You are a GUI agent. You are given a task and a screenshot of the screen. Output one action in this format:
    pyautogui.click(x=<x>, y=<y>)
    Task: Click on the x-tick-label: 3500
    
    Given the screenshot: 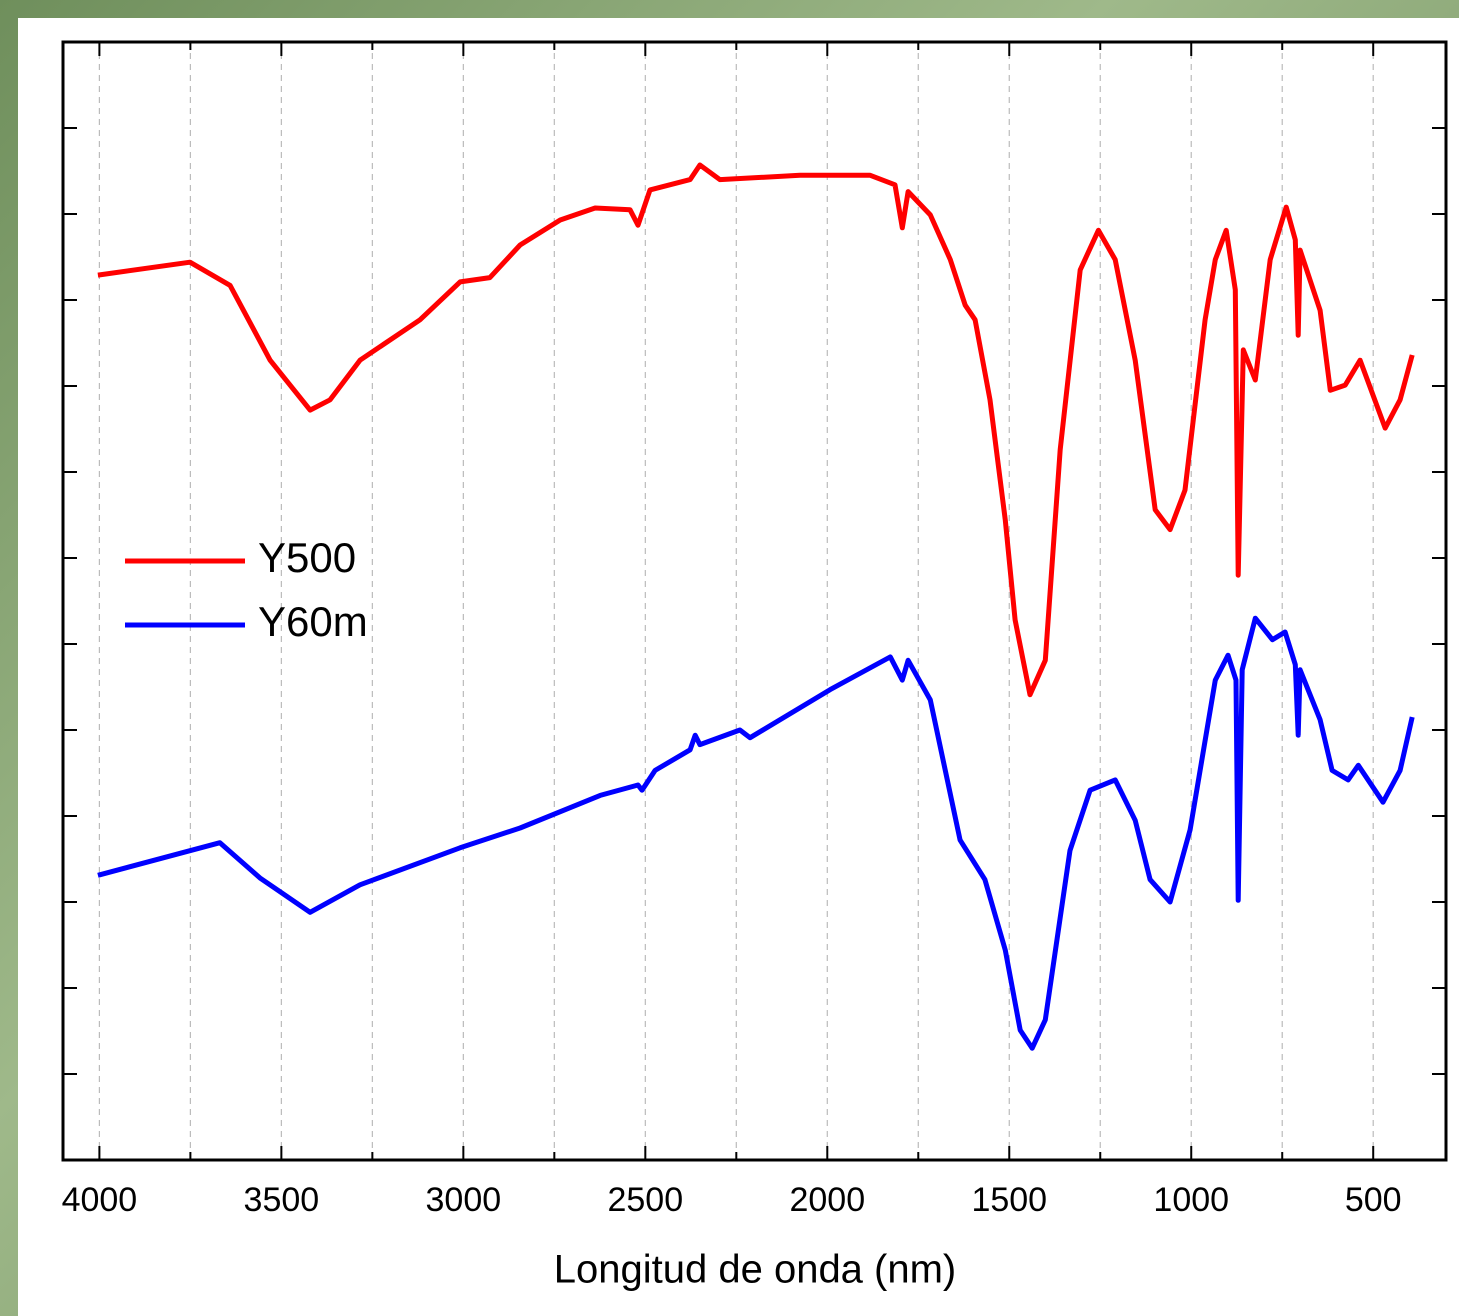 What is the action you would take?
    pyautogui.click(x=282, y=1200)
    